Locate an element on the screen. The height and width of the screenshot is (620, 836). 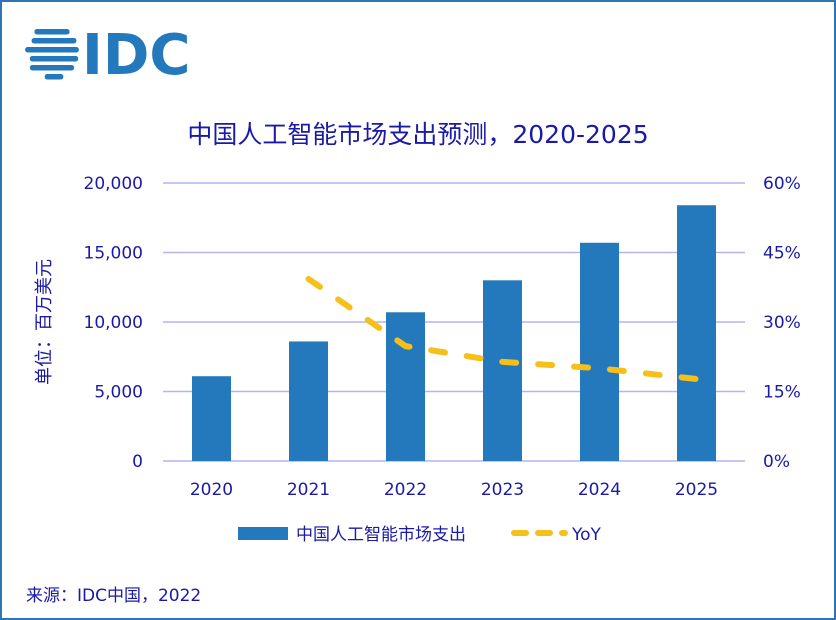
x-tick-label: 2022 is located at coordinates (405, 490).